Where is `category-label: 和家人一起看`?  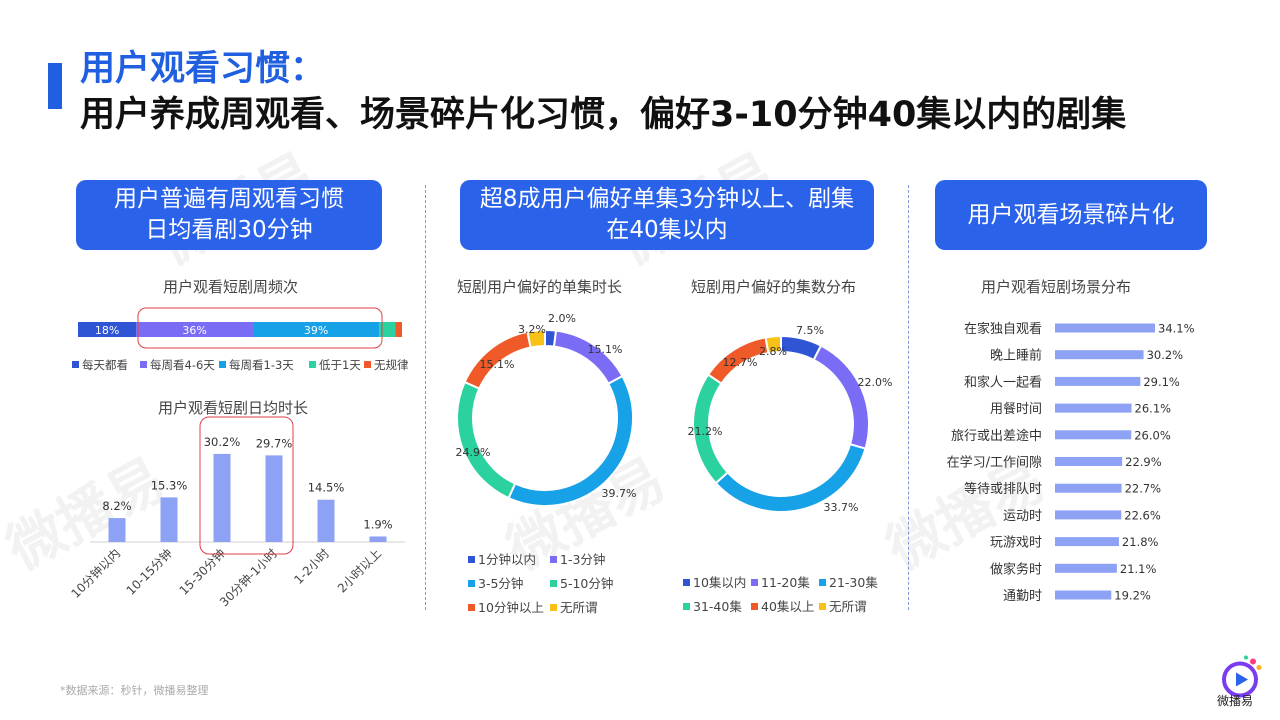
category-label: 和家人一起看 is located at coordinates (1003, 382).